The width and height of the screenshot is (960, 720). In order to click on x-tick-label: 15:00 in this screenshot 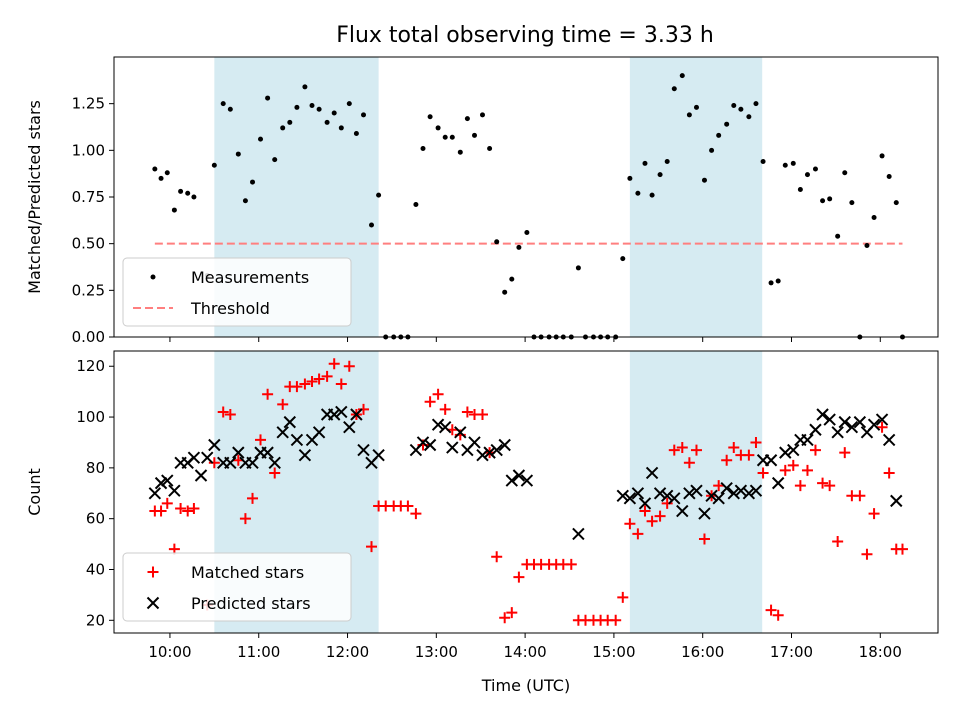, I will do `click(613, 652)`.